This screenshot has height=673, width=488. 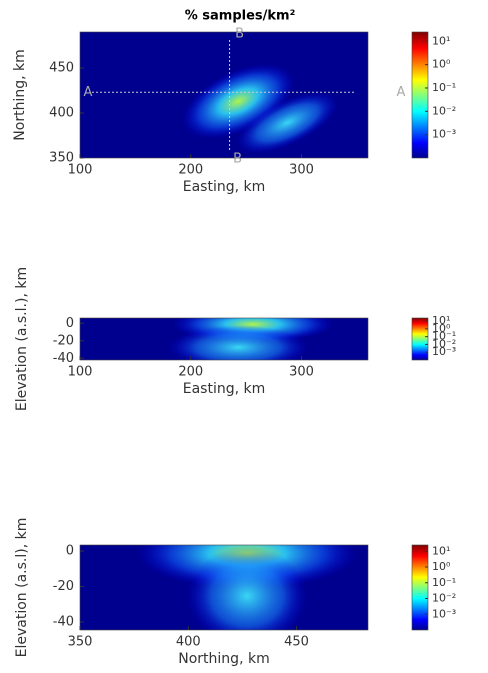 What do you see at coordinates (223, 659) in the screenshot?
I see `x-axis-label: Northing, km` at bounding box center [223, 659].